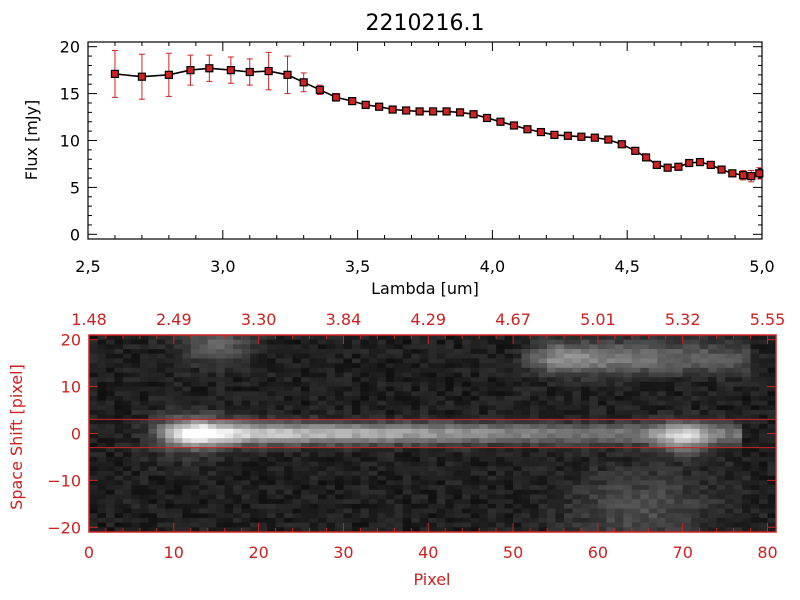 The width and height of the screenshot is (800, 600). What do you see at coordinates (115, 73) in the screenshot?
I see `data-point` at bounding box center [115, 73].